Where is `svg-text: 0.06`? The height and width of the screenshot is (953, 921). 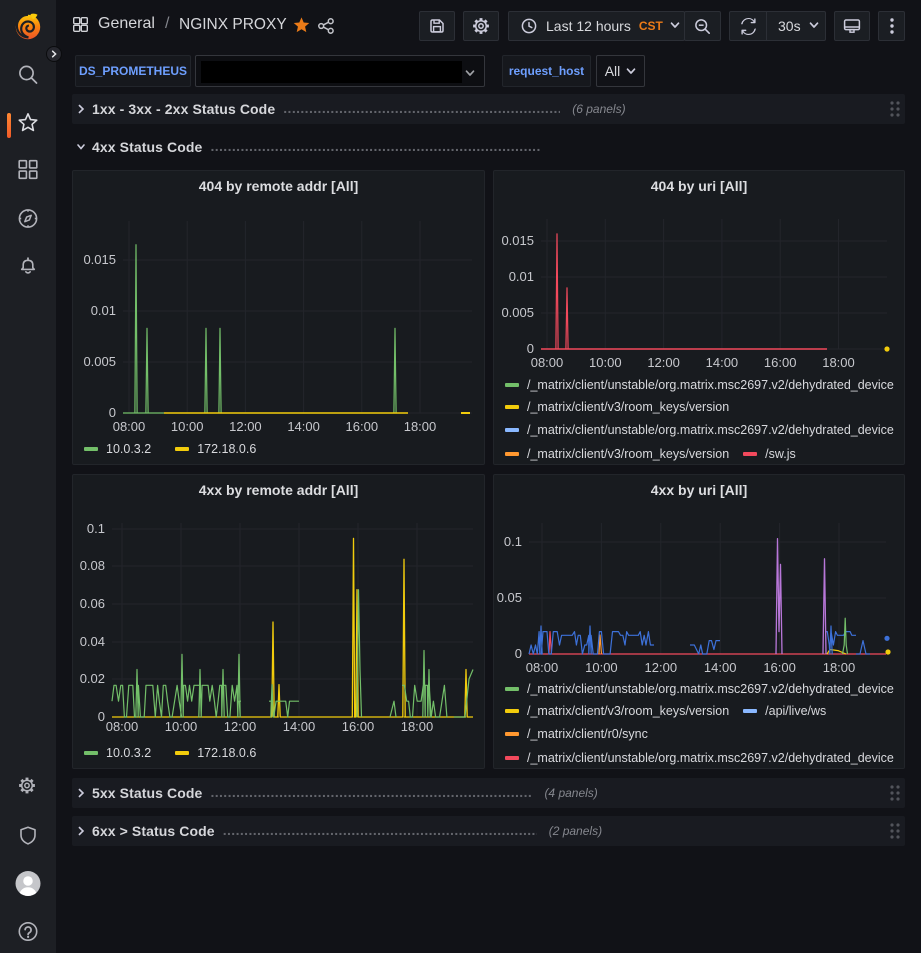 svg-text: 0.06 is located at coordinates (92, 603).